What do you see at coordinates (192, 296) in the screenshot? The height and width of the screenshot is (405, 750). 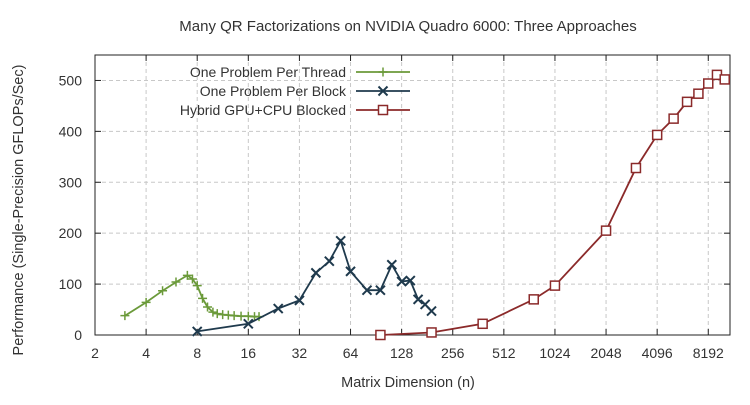 I see `series-one-problem-per-thread` at bounding box center [192, 296].